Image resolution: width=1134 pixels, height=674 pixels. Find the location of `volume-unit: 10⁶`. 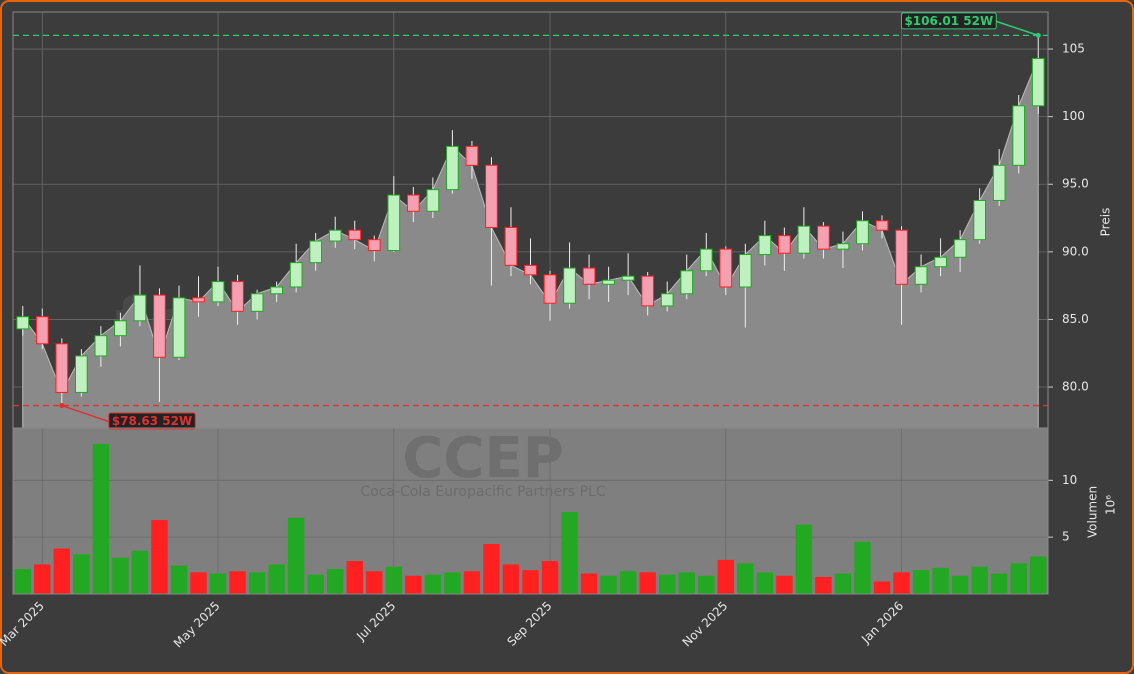

volume-unit: 10⁶ is located at coordinates (1111, 505).